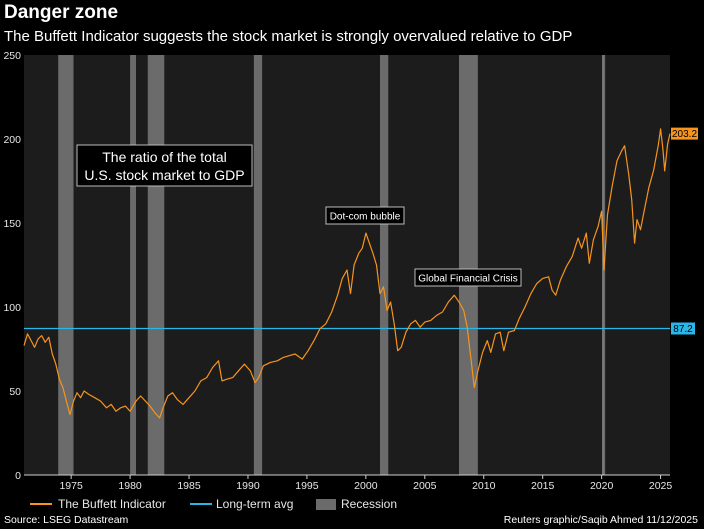 Image resolution: width=704 pixels, height=529 pixels. Describe the element at coordinates (66, 520) in the screenshot. I see `source-note: Source: LSEG Datastream` at that location.